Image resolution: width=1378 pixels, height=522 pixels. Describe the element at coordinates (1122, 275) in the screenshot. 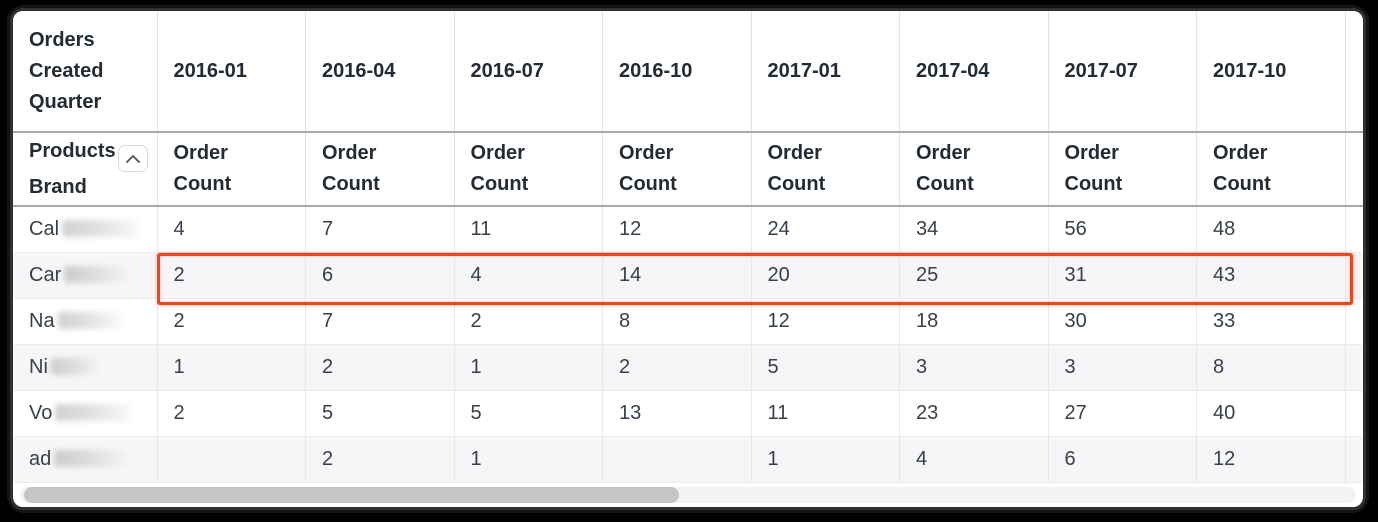

I see `value-cell: 31` at that location.